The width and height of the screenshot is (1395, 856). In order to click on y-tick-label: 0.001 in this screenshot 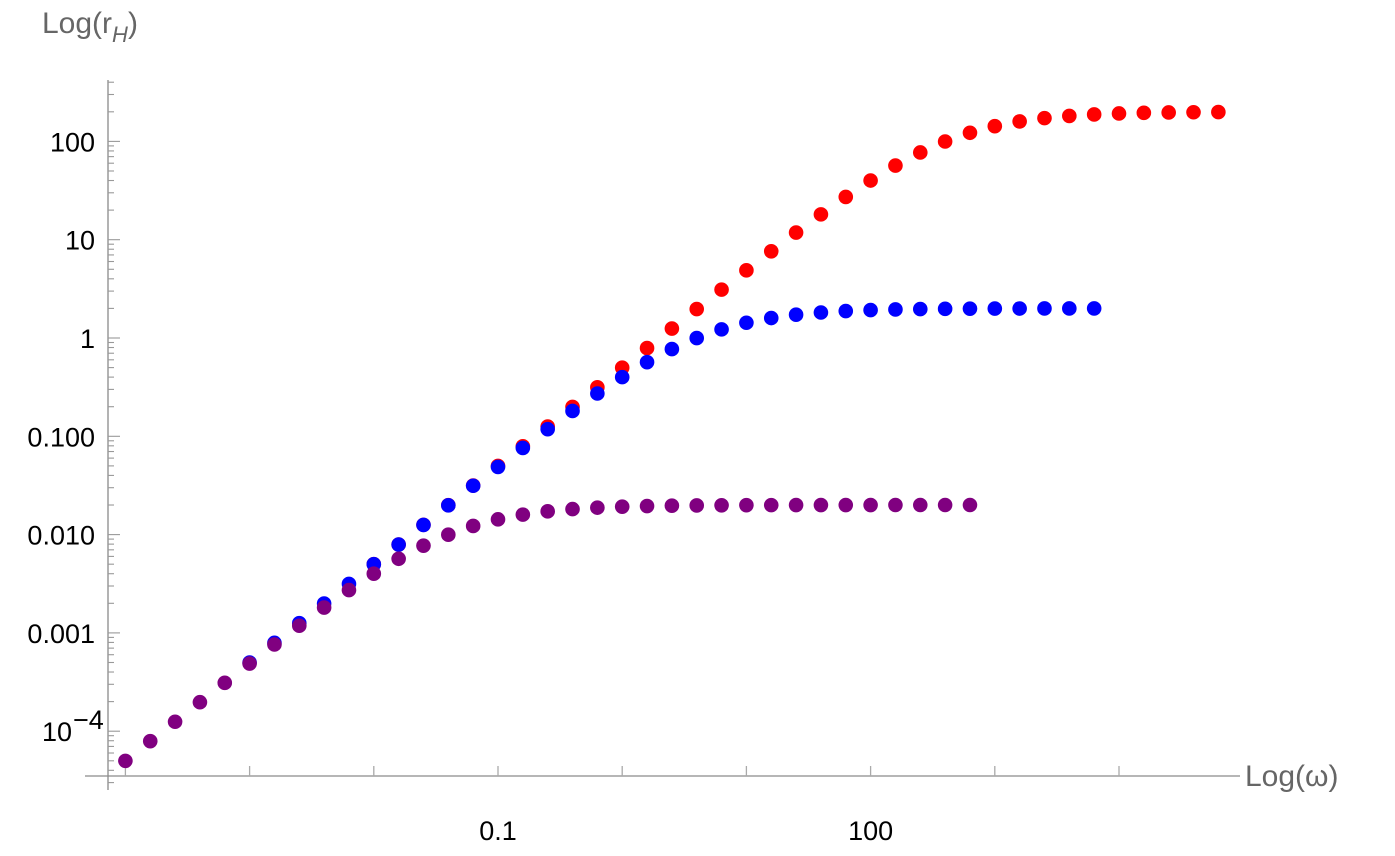, I will do `click(61, 634)`.